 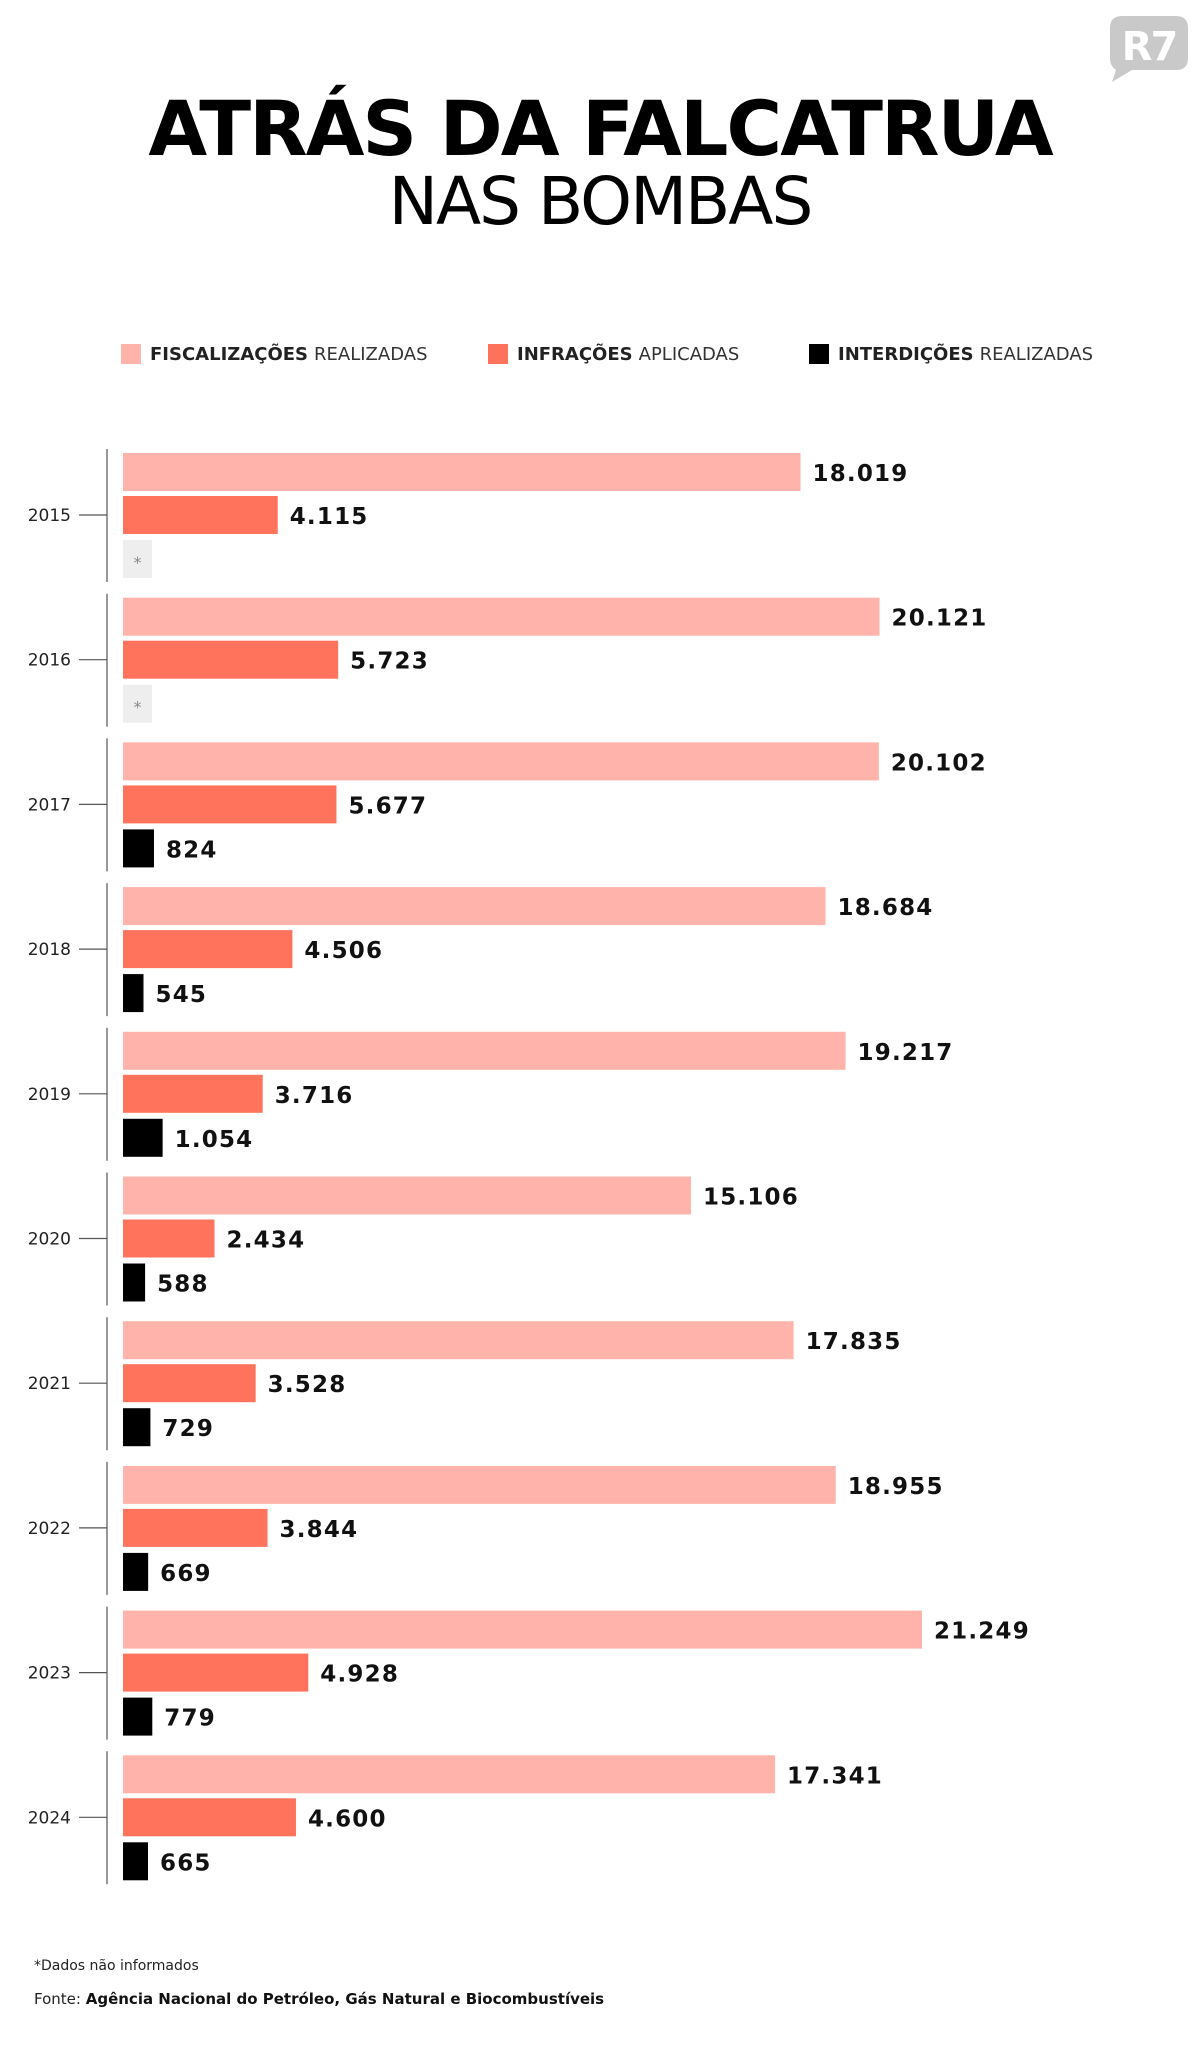 What do you see at coordinates (49, 1384) in the screenshot?
I see `year-label: 2021` at bounding box center [49, 1384].